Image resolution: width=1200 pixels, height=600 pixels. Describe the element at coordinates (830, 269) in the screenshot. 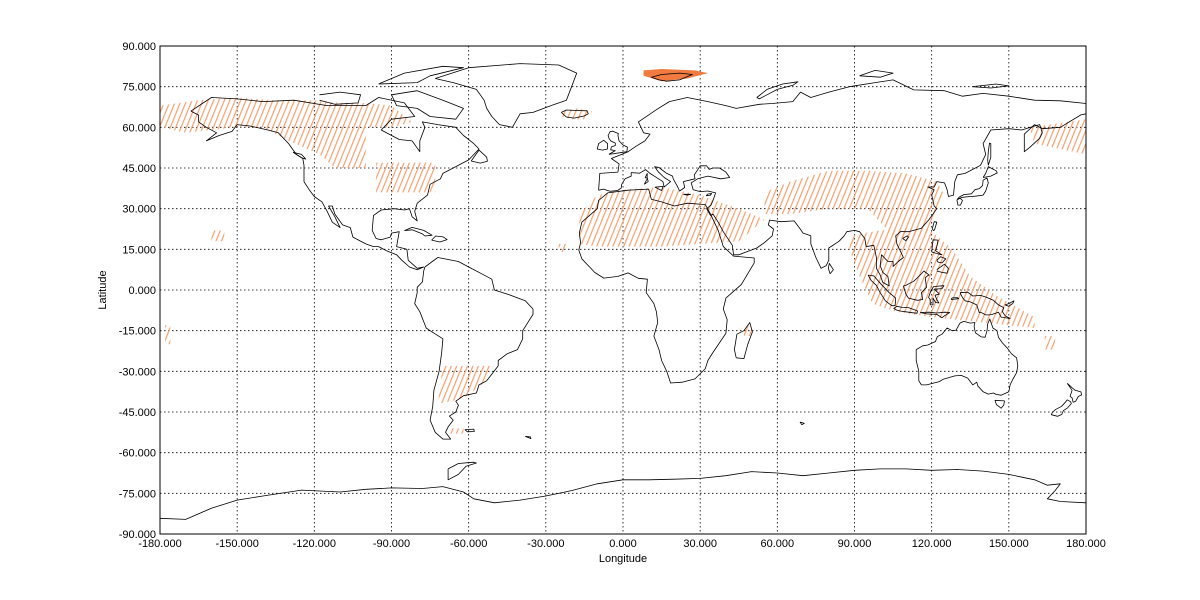

I see `coastline-sri-lanka` at that location.